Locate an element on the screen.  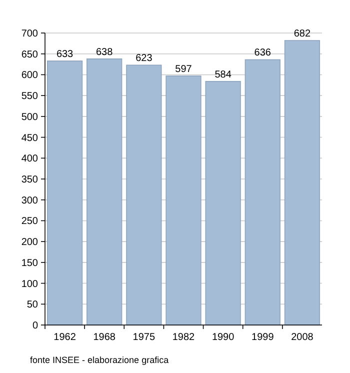
x-tick-label: 1990 is located at coordinates (223, 337).